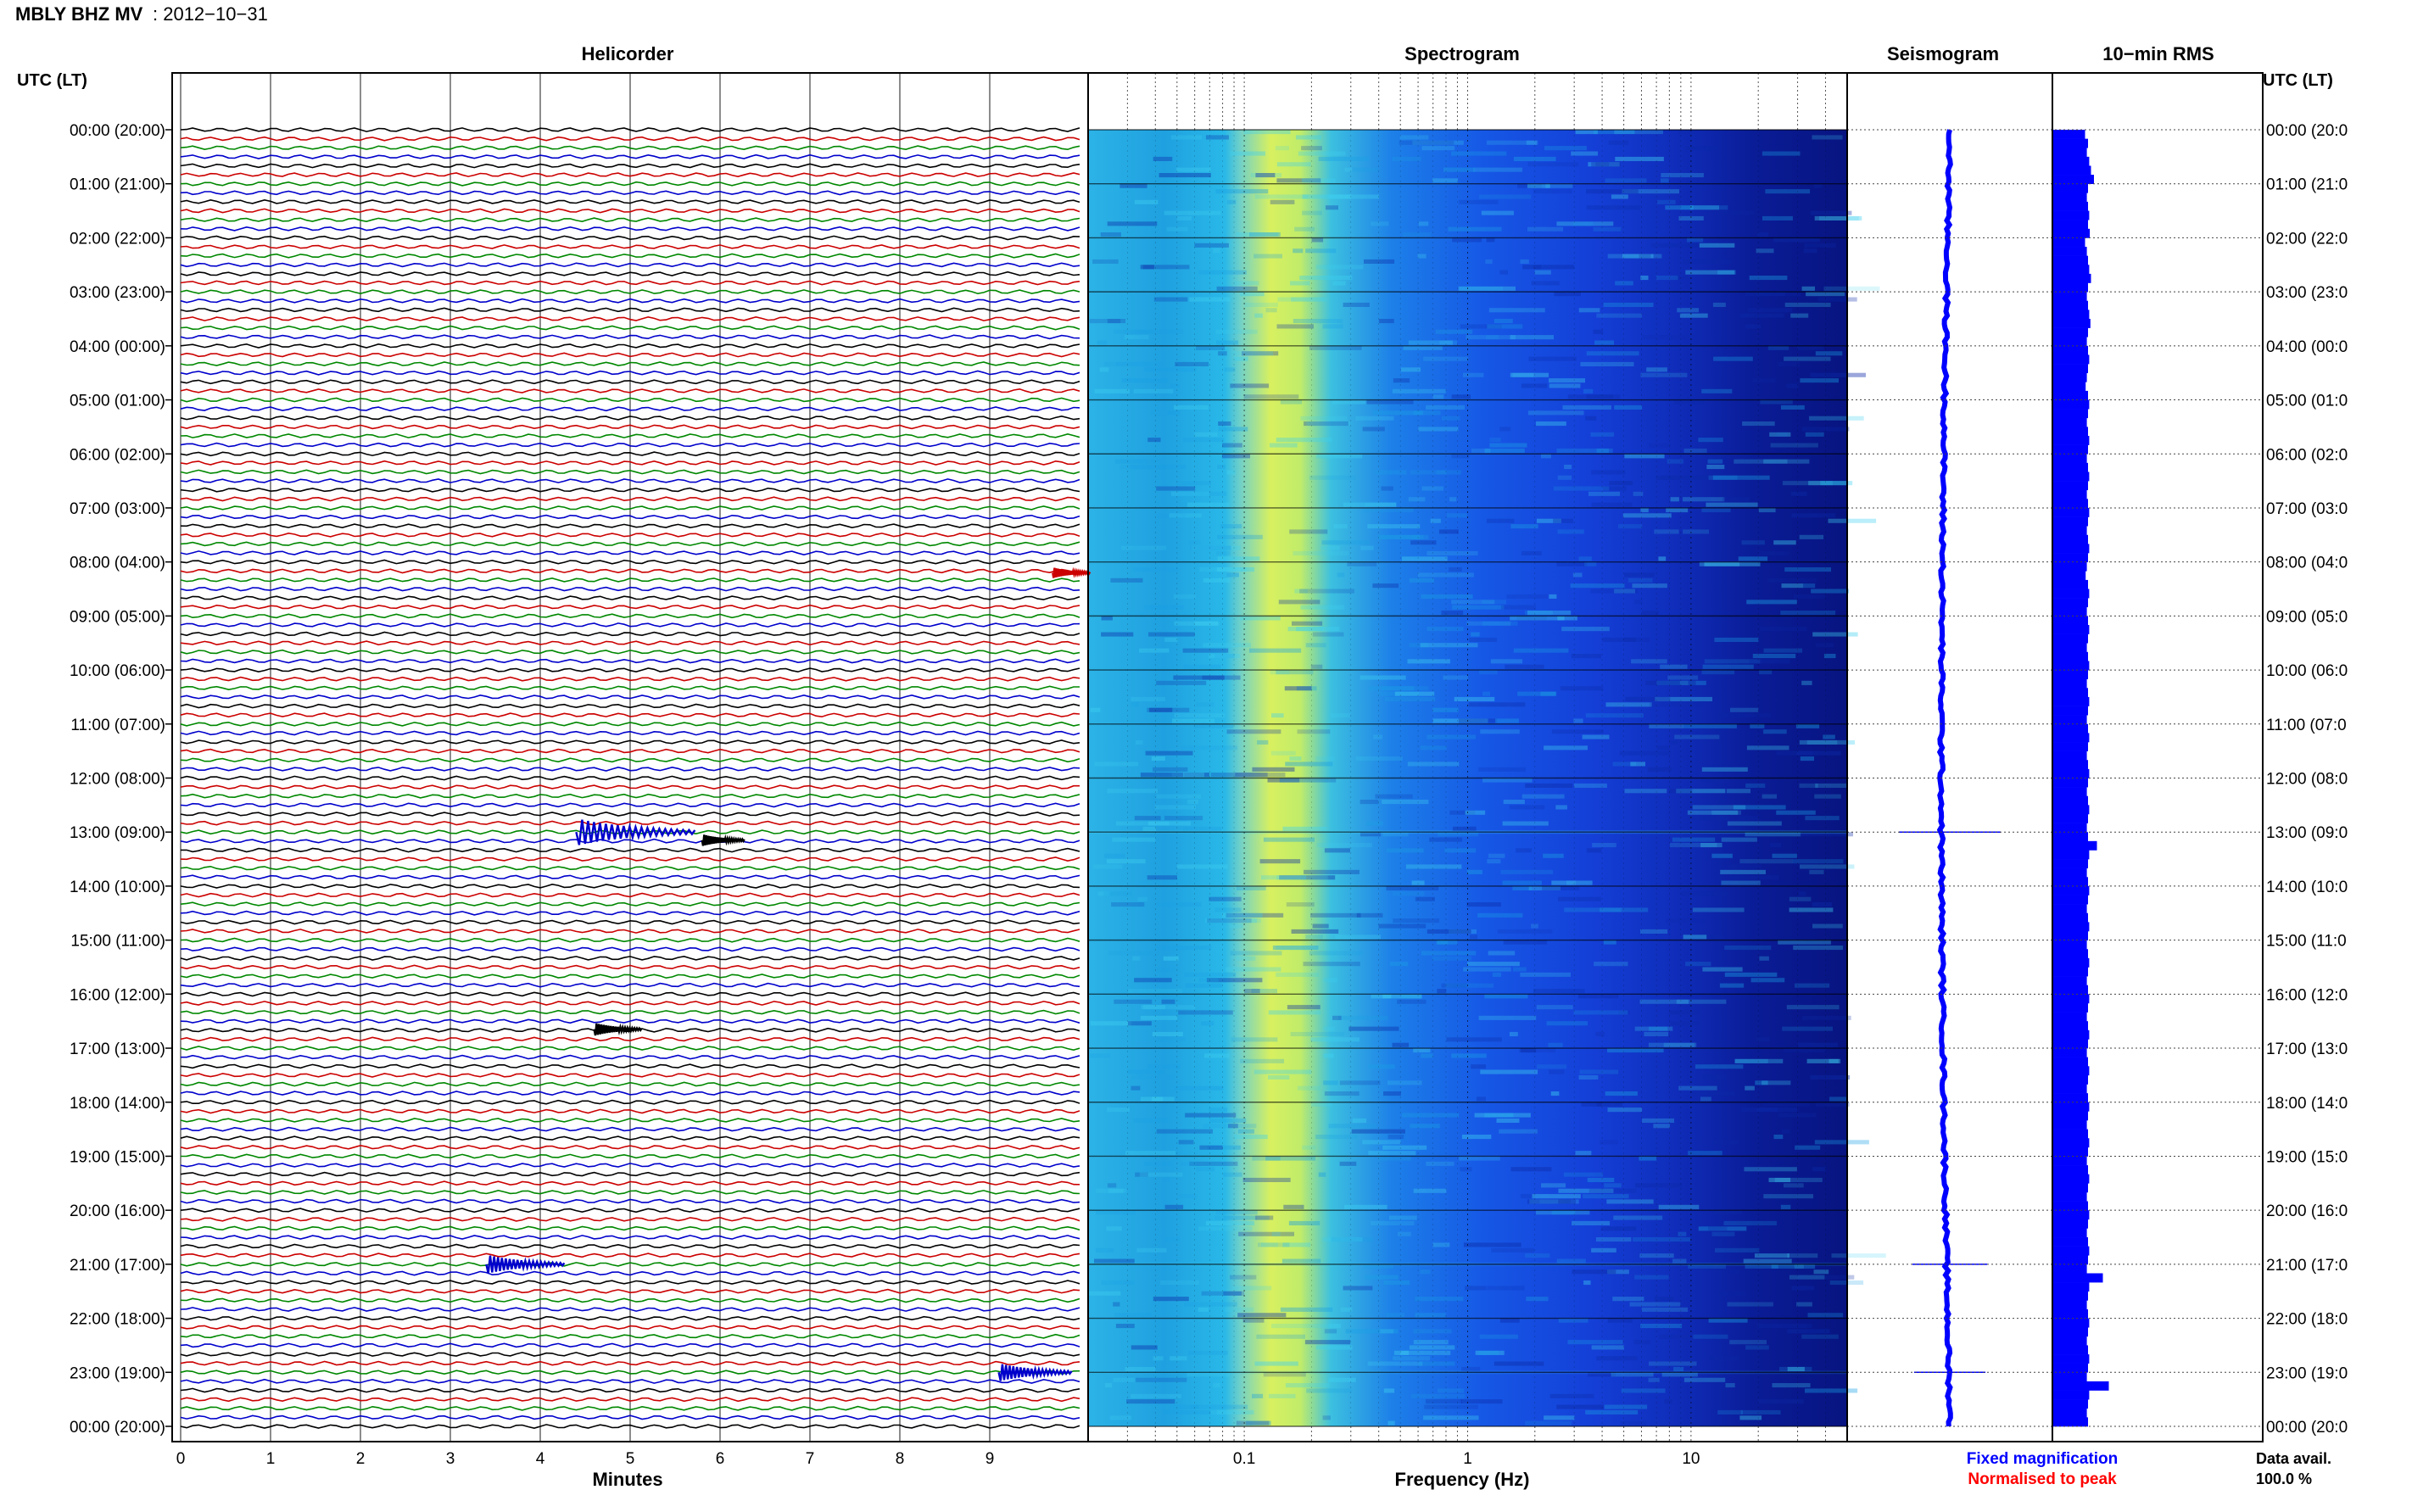 This screenshot has height=1512, width=2412. Describe the element at coordinates (117, 1320) in the screenshot. I see `left-time-label: 22:00 (18:00)` at that location.